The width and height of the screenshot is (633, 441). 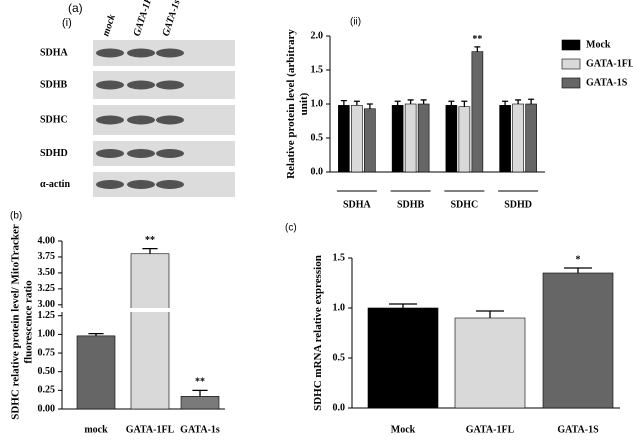 I want to click on blot-row-label: SDHD, so click(x=54, y=153).